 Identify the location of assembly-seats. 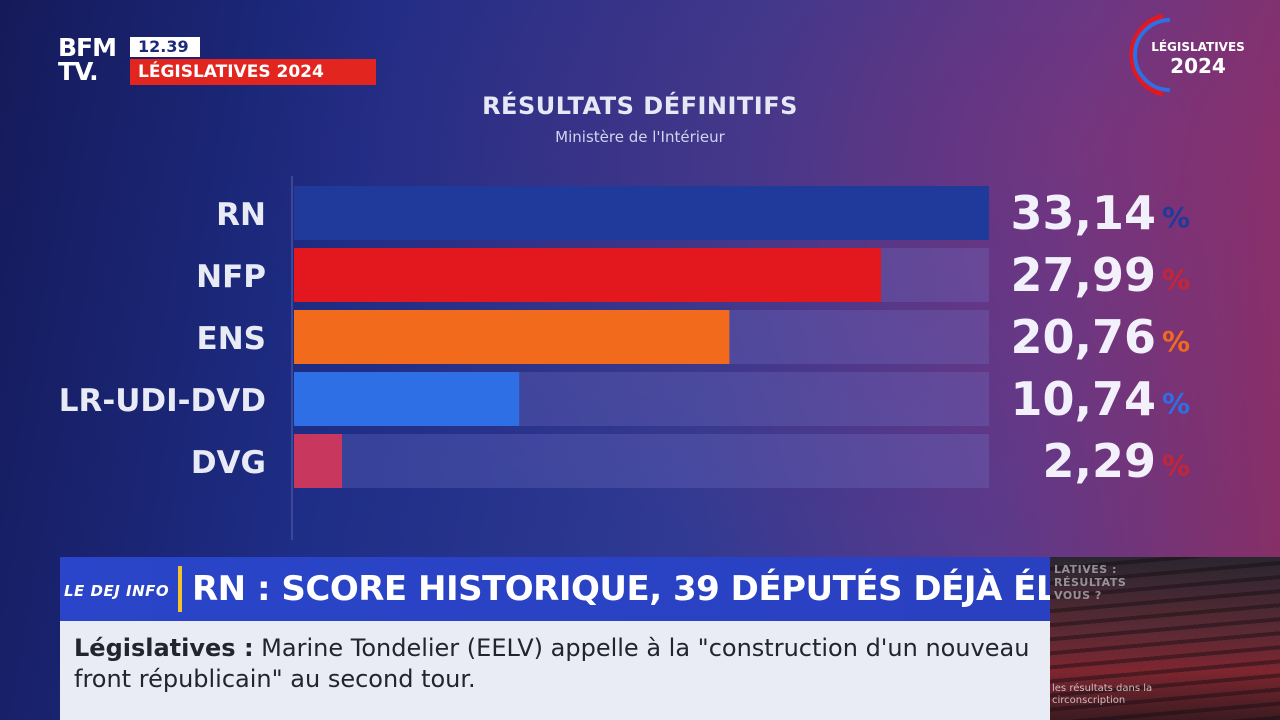
(1165, 638).